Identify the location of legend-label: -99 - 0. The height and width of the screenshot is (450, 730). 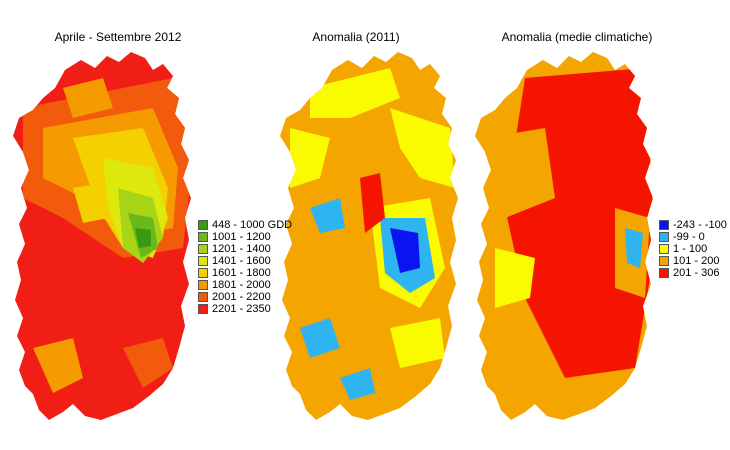
(689, 237).